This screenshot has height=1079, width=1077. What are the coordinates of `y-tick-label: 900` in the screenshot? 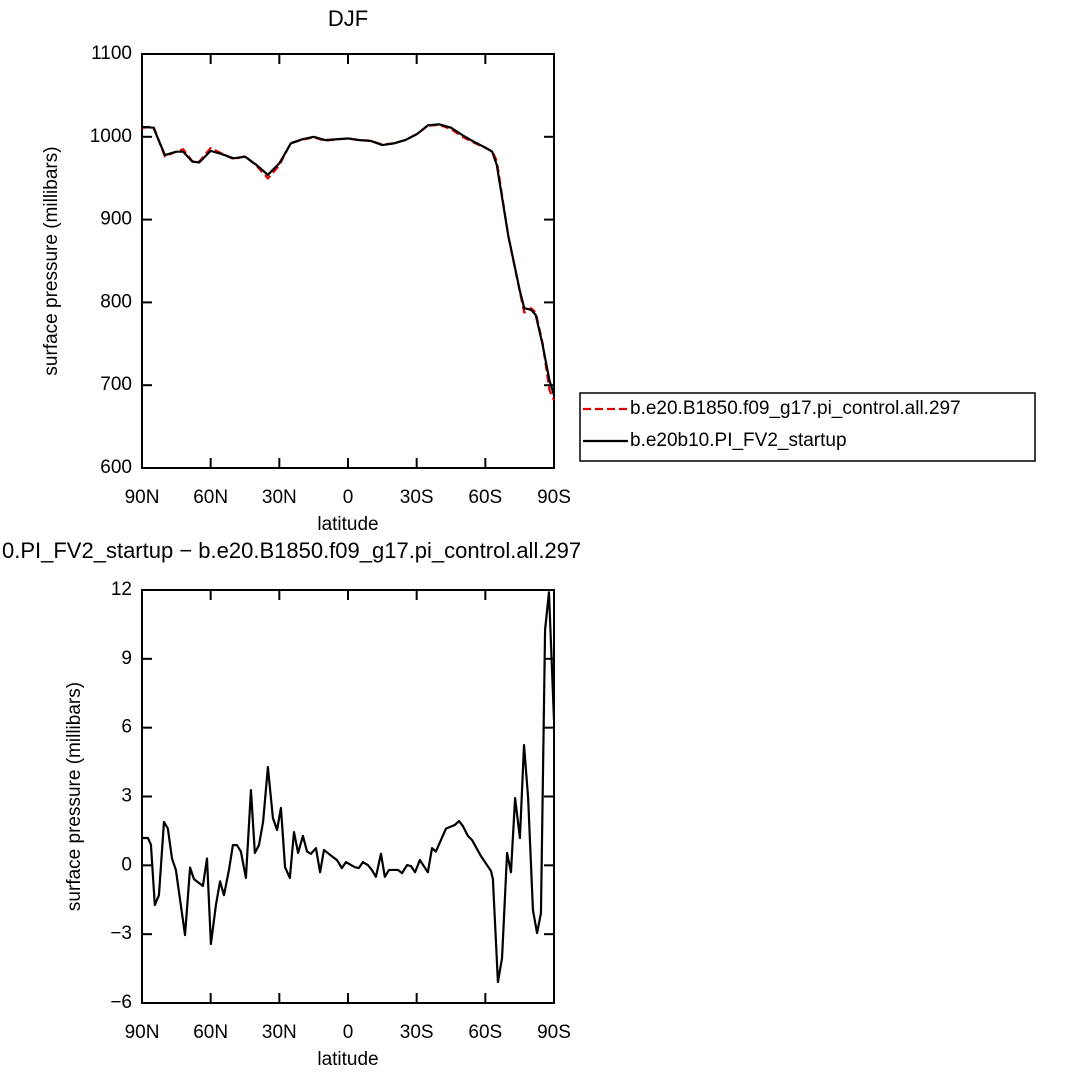 It's located at (116, 219).